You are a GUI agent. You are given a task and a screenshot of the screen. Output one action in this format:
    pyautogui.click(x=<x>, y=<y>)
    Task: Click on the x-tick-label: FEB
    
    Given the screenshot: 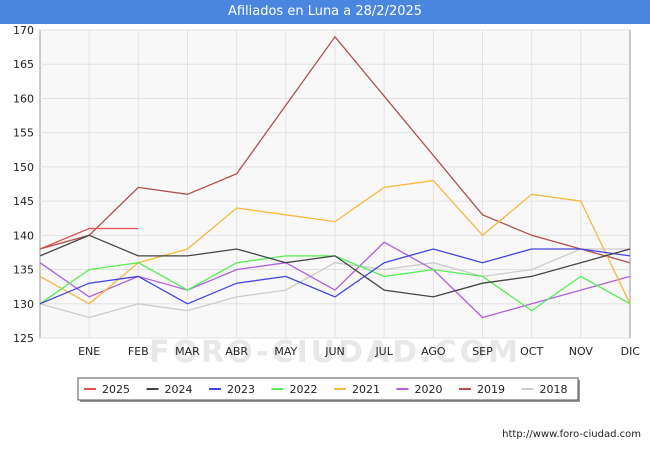 What is the action you would take?
    pyautogui.click(x=138, y=351)
    